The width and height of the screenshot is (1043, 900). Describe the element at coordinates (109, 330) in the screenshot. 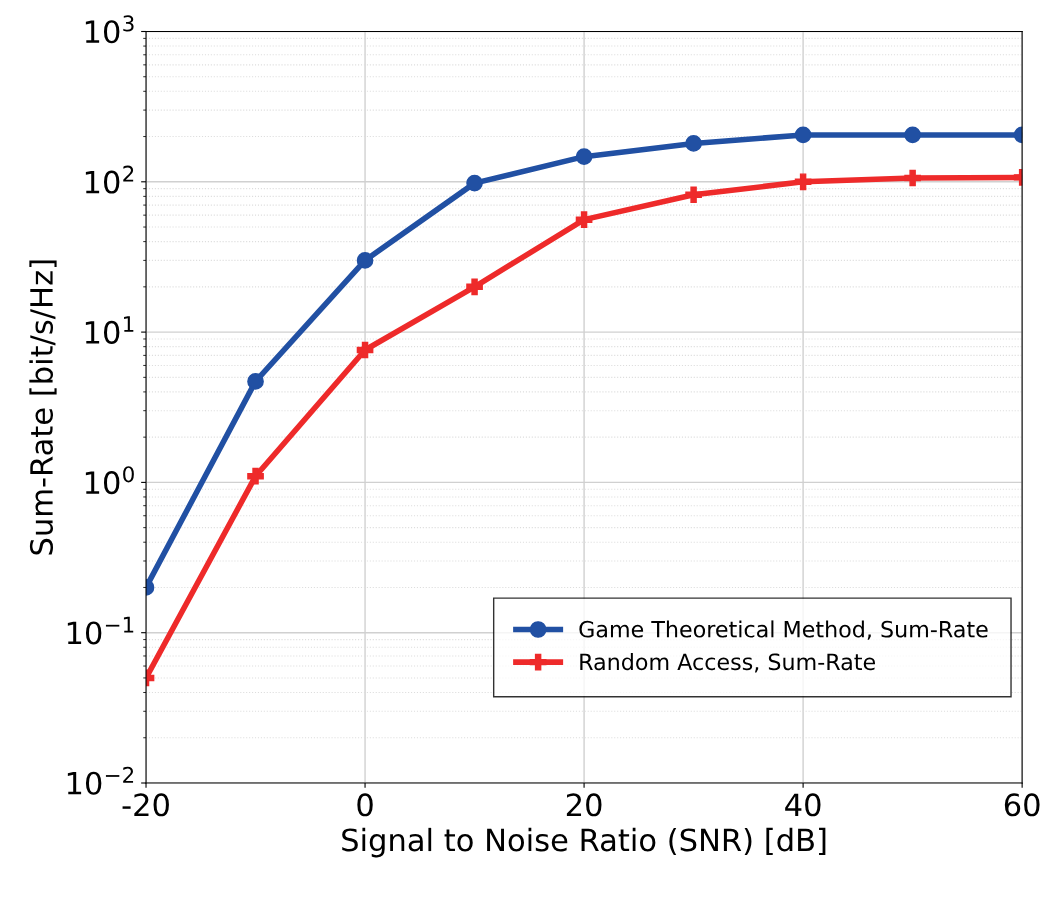

I see `y-tick-label: 10$^{1}$` at that location.